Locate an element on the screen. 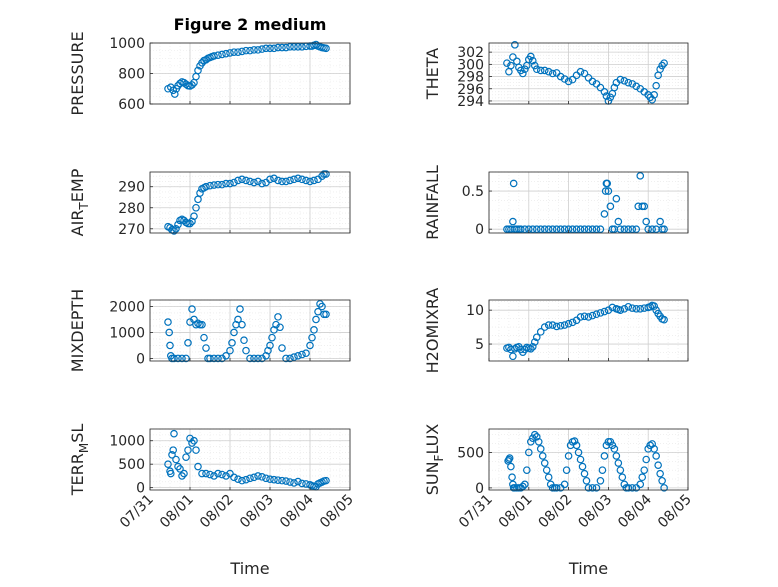 The height and width of the screenshot is (587, 778). y-tick-label: 800 is located at coordinates (131, 75).